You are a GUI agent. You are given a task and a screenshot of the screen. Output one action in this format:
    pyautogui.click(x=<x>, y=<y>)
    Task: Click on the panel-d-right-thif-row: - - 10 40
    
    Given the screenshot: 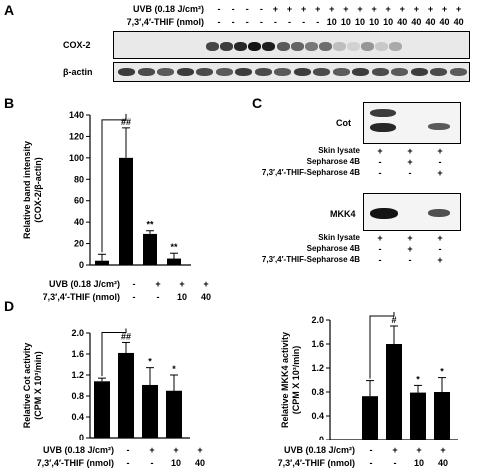 What is the action you would take?
    pyautogui.click(x=407, y=463)
    